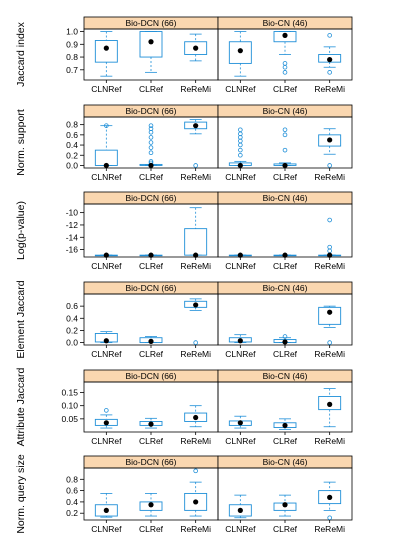 This screenshot has width=415, height=537. Describe the element at coordinates (72, 70) in the screenshot. I see `y-tick-label: 0.7` at that location.